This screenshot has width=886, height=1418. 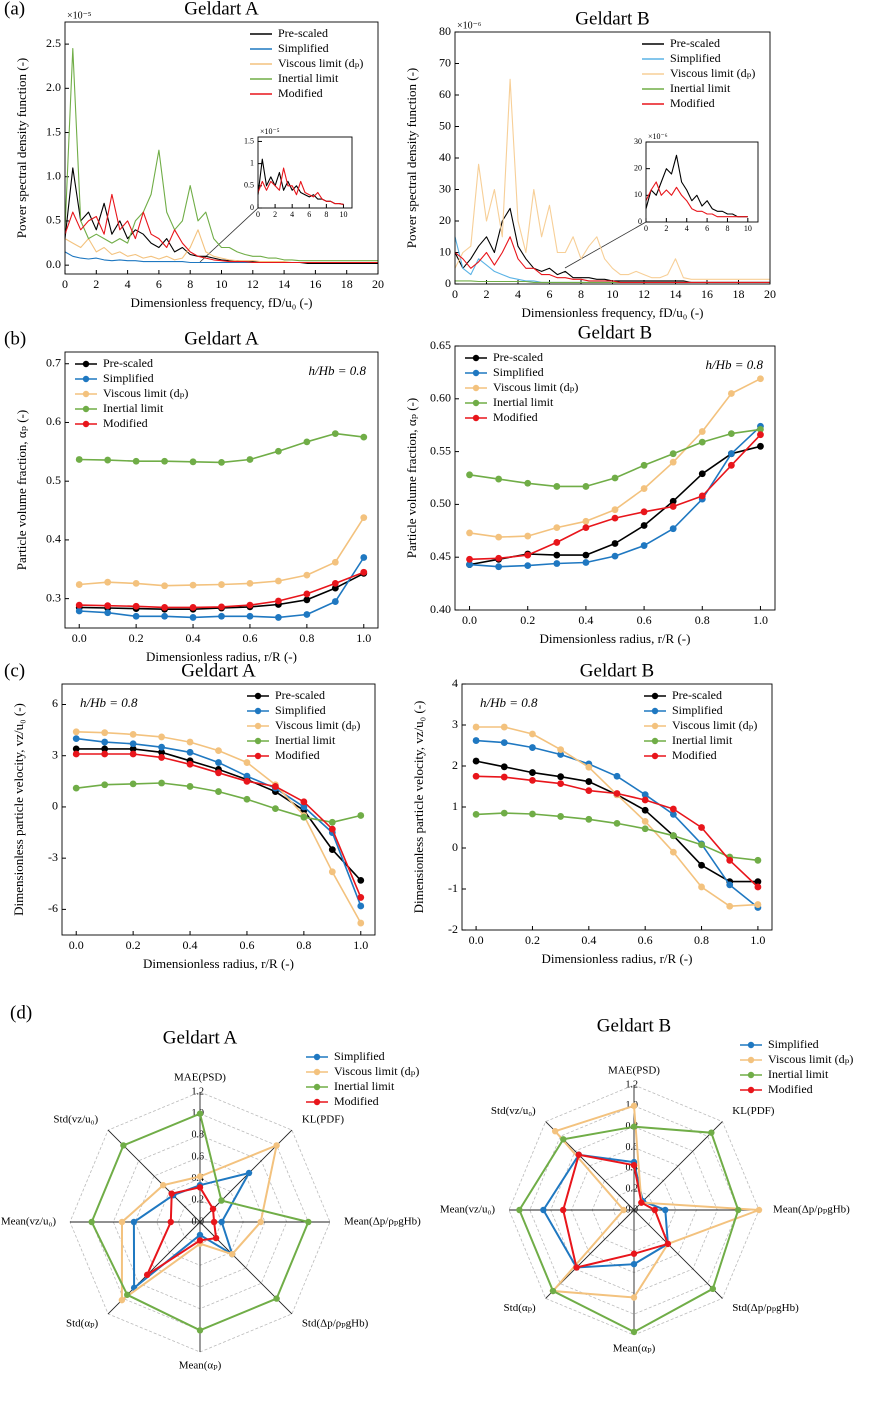 I want to click on plot-frame, so click(x=221, y=148).